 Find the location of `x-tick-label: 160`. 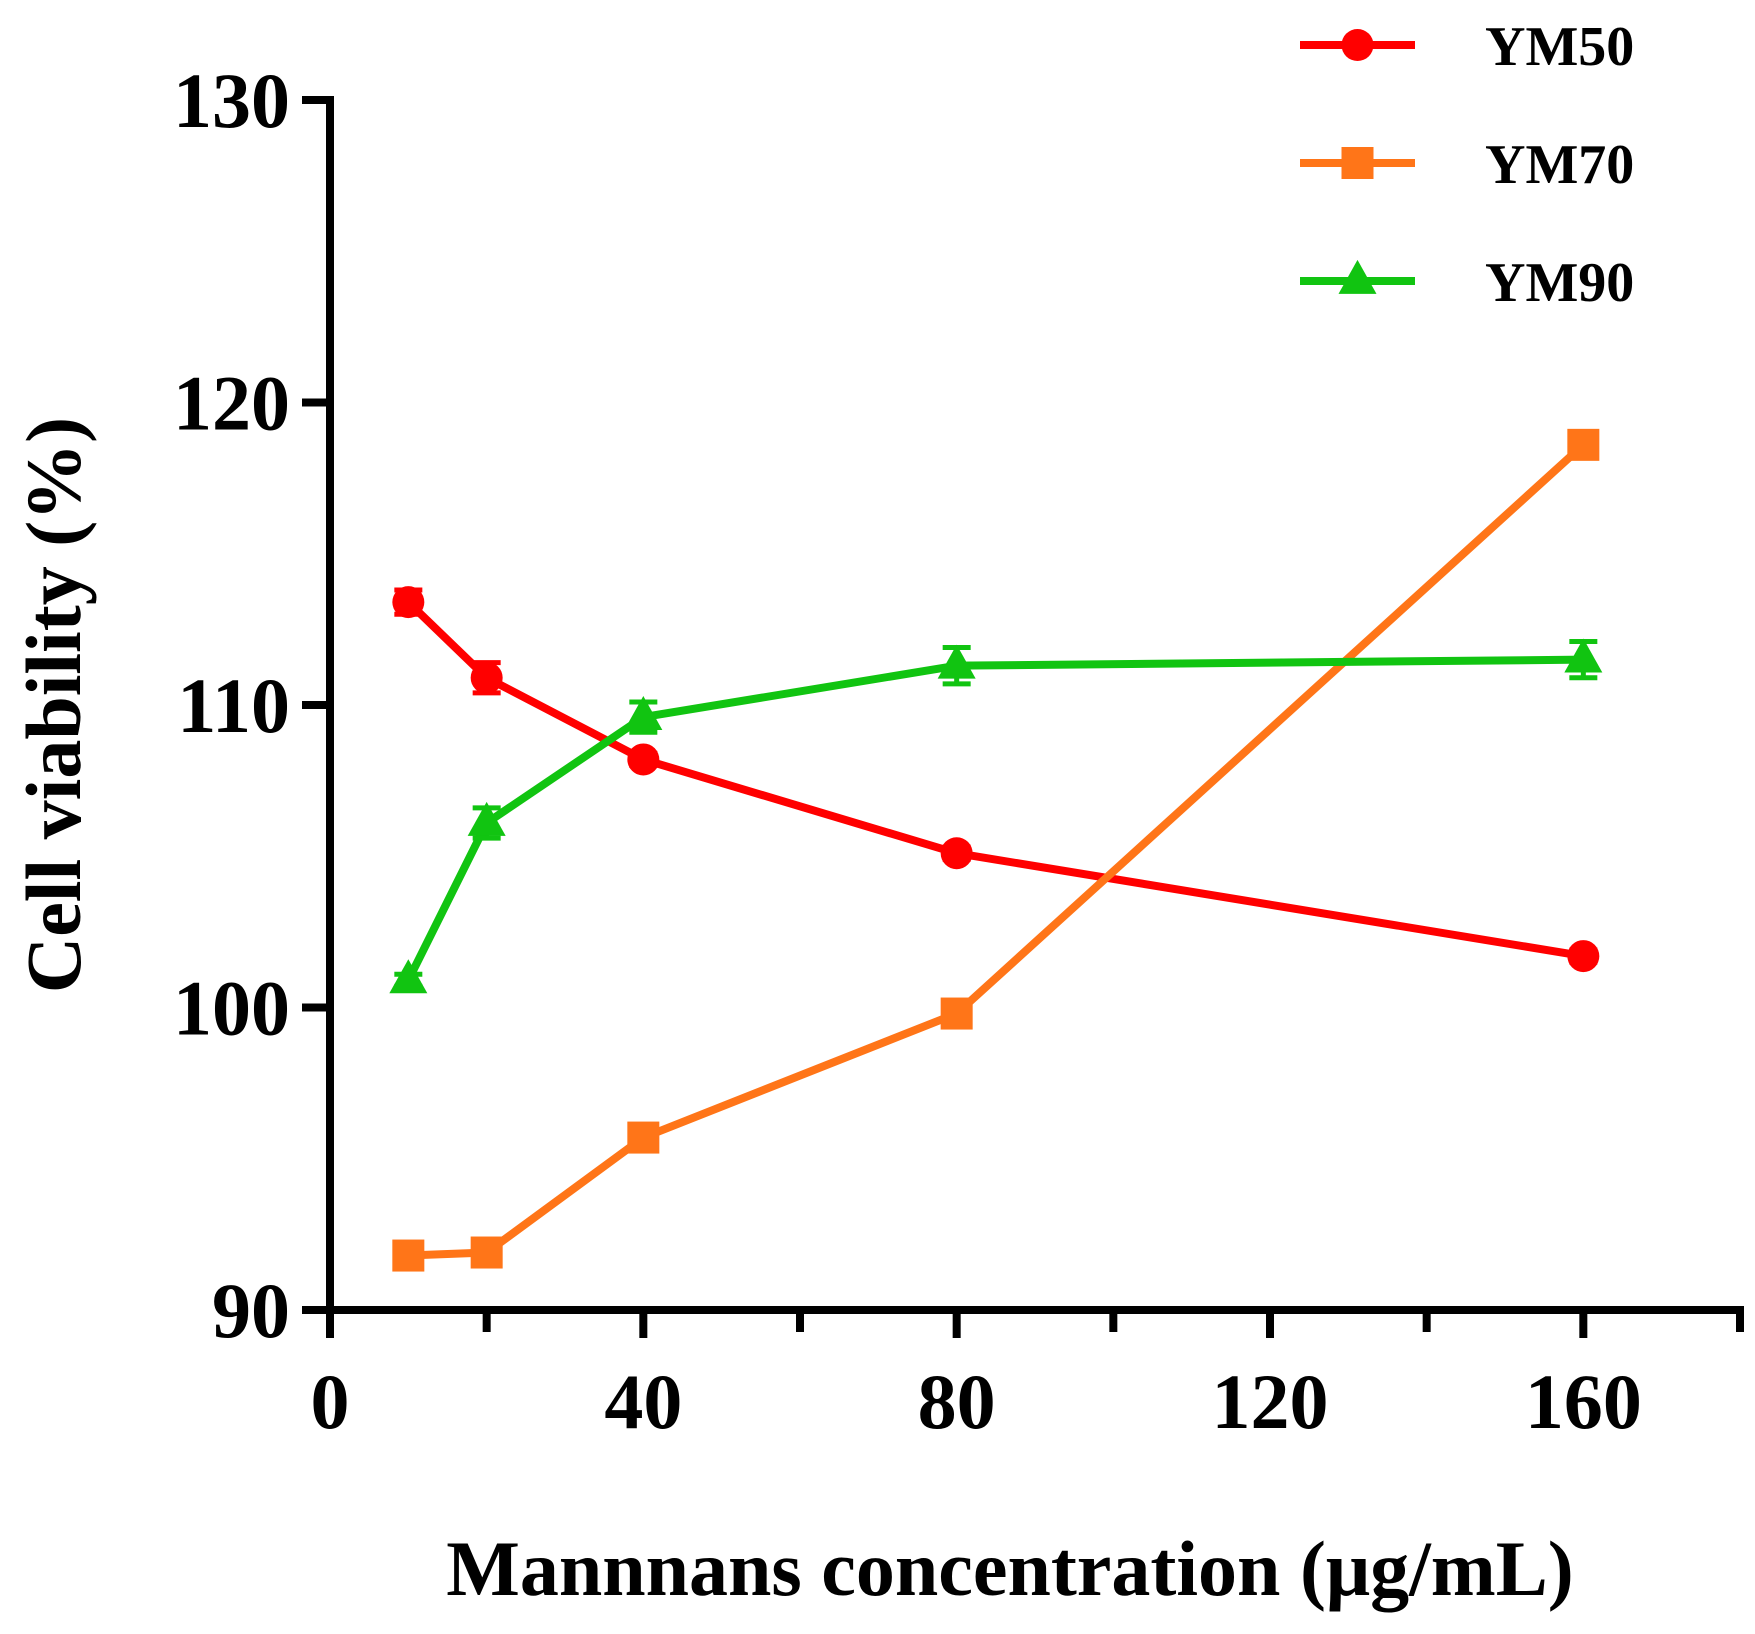

x-tick-label: 160 is located at coordinates (1583, 1401).